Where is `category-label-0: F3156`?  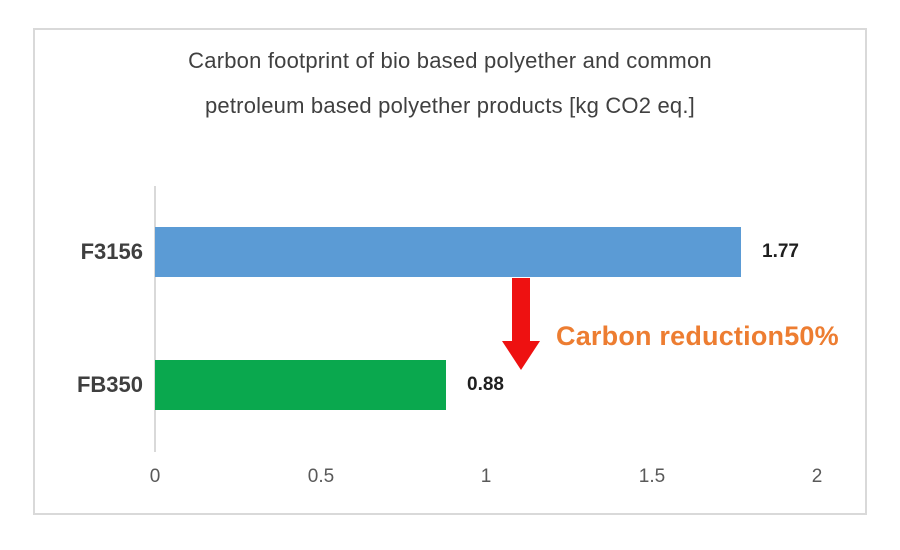
category-label-0: F3156 is located at coordinates (111, 251).